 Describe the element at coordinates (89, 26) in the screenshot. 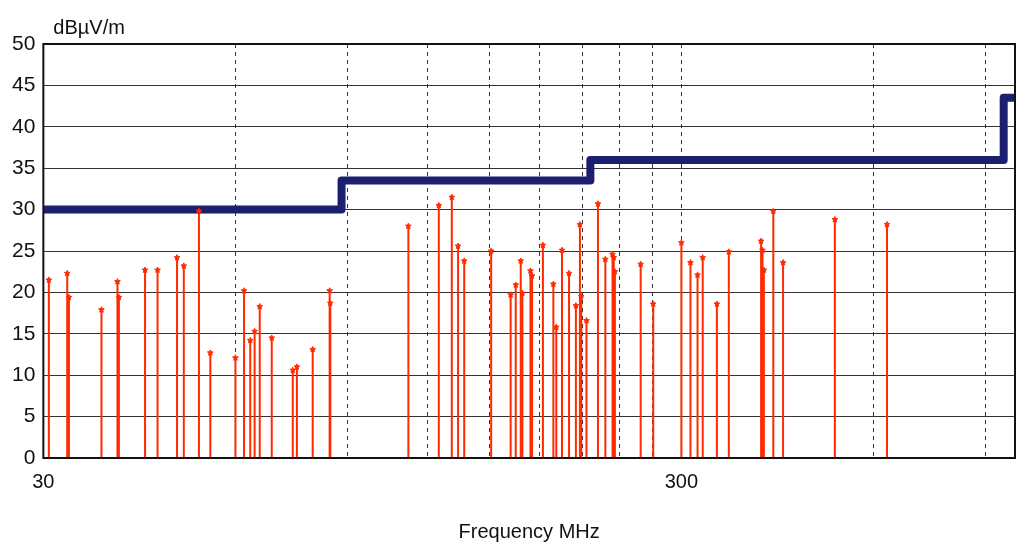

I see `y-axis-title: dBµV/m` at that location.